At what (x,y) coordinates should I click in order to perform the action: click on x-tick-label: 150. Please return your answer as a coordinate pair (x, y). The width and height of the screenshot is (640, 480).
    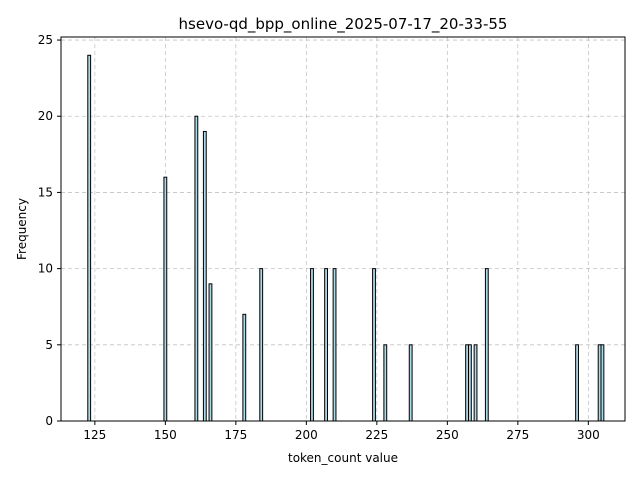
    Looking at the image, I should click on (165, 435).